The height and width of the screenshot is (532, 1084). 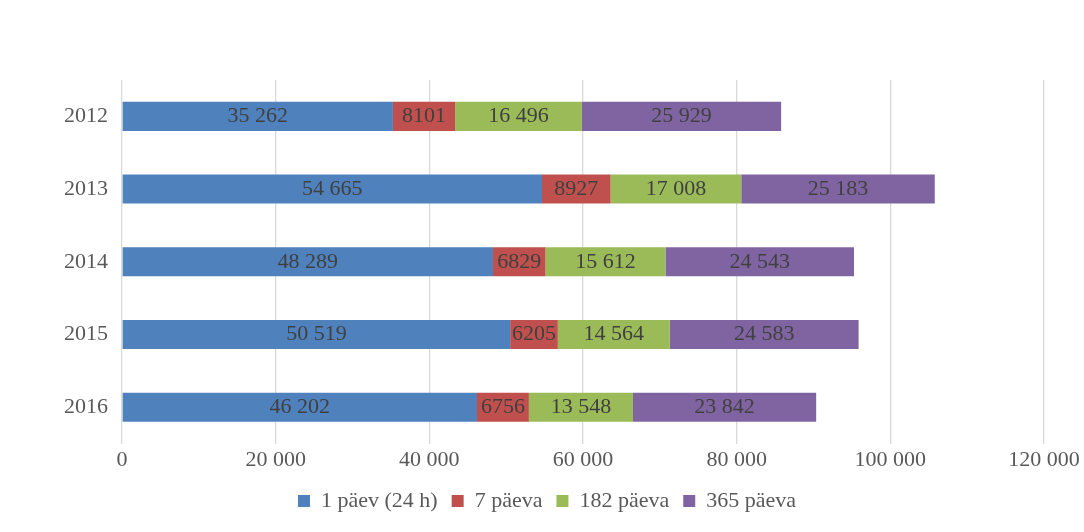 I want to click on data-label: 14 564, so click(x=614, y=333).